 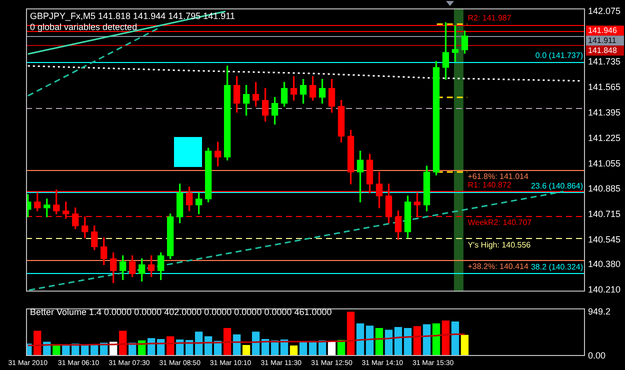 What do you see at coordinates (602, 40) in the screenshot?
I see `ref-line-label: 141.911` at bounding box center [602, 40].